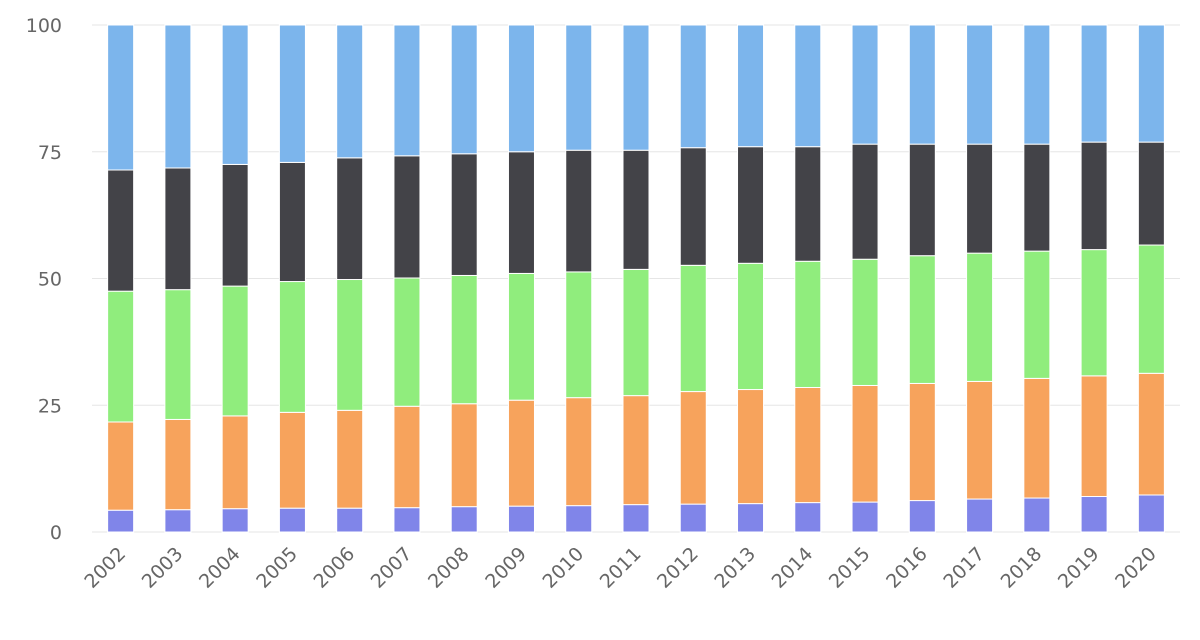 Image resolution: width=1200 pixels, height=640 pixels. I want to click on bar-segment-2019-s1, so click(1094, 436).